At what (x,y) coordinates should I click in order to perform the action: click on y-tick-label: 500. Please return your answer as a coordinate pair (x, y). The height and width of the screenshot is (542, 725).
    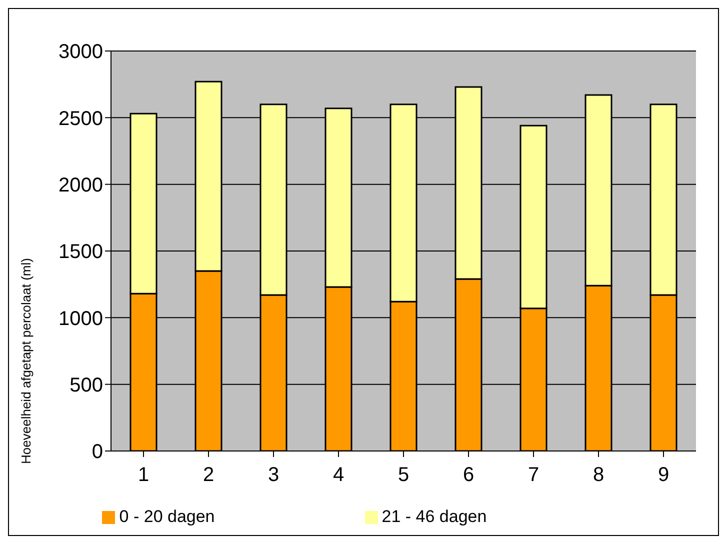
    Looking at the image, I should click on (86, 385).